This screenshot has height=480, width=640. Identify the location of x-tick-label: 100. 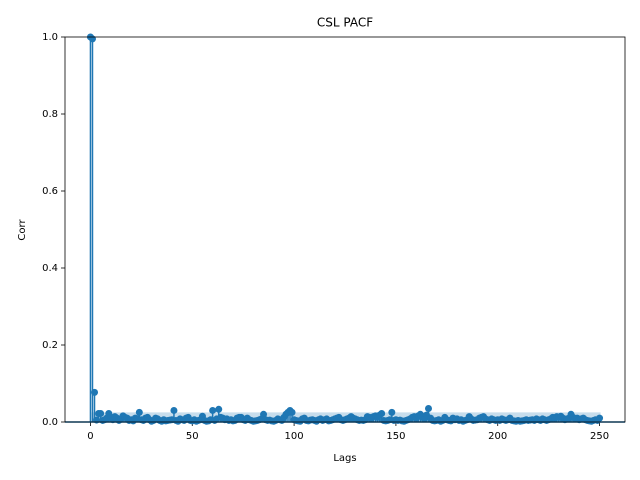
(294, 436).